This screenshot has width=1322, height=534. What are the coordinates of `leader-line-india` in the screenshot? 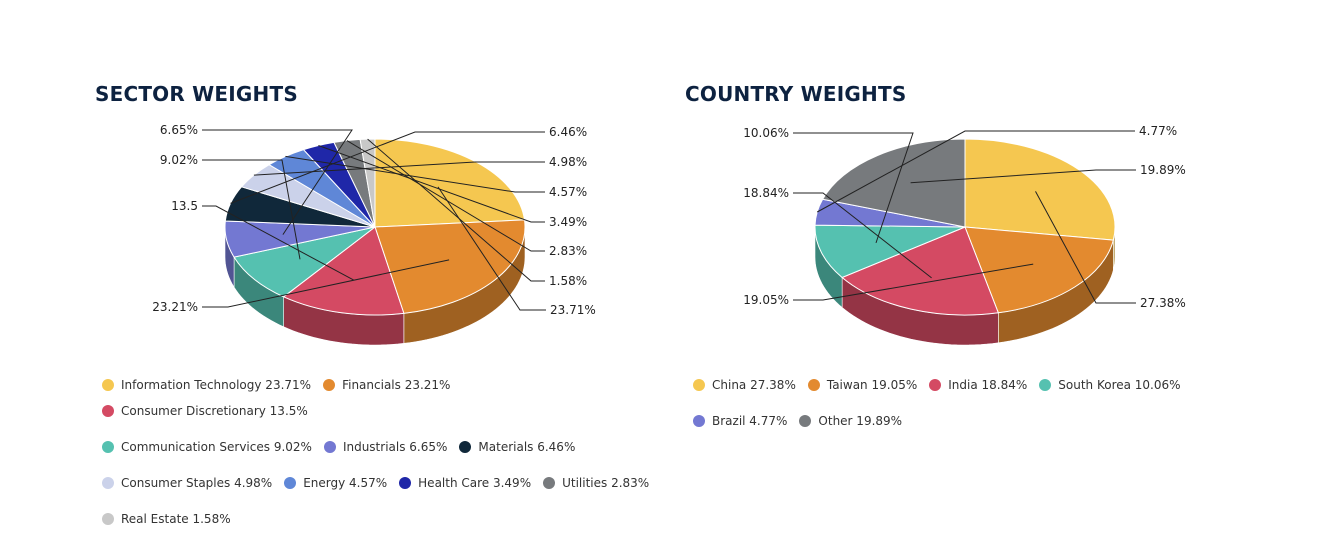 It's located at (862, 235).